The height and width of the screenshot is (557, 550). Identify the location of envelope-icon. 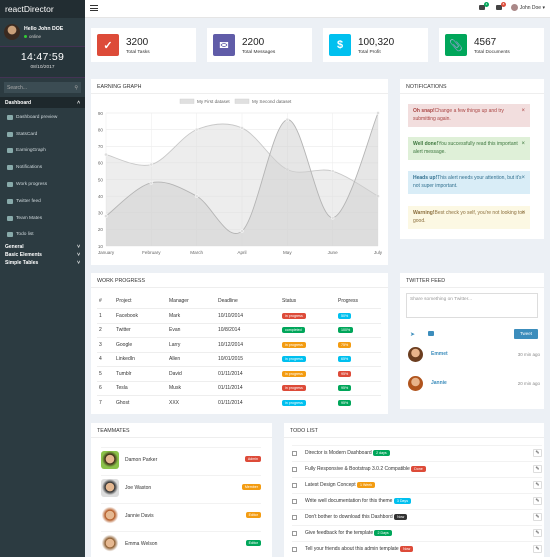
(482, 7).